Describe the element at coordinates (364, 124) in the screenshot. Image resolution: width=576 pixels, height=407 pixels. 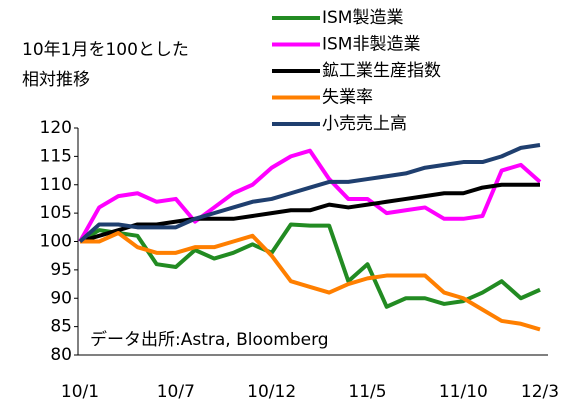
I see `legend-label: 小売売上高` at that location.